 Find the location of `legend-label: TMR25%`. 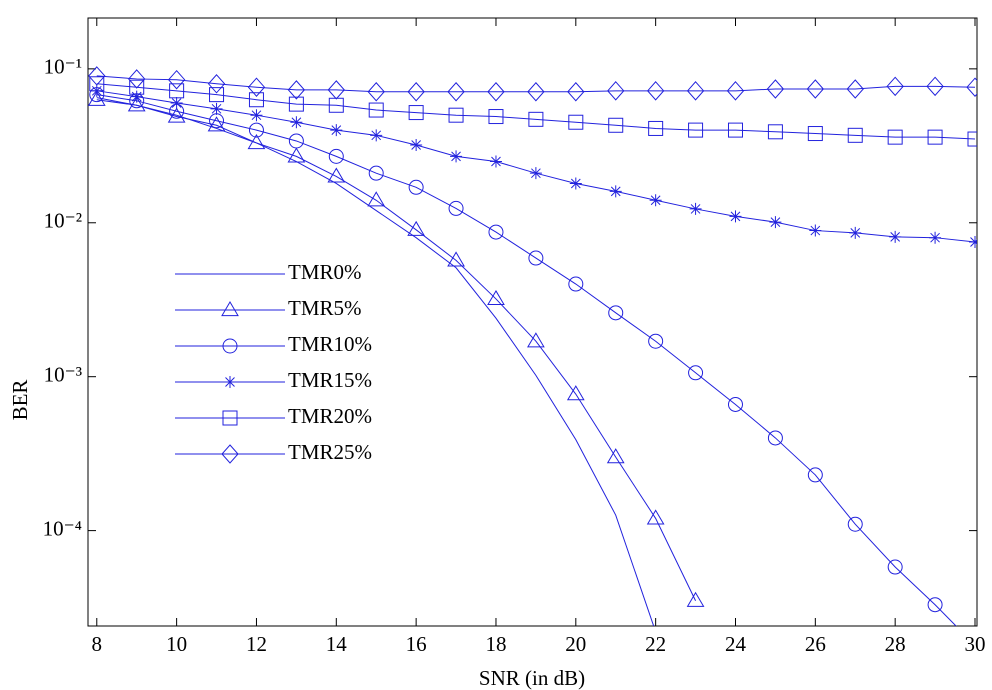

legend-label: TMR25% is located at coordinates (330, 452).